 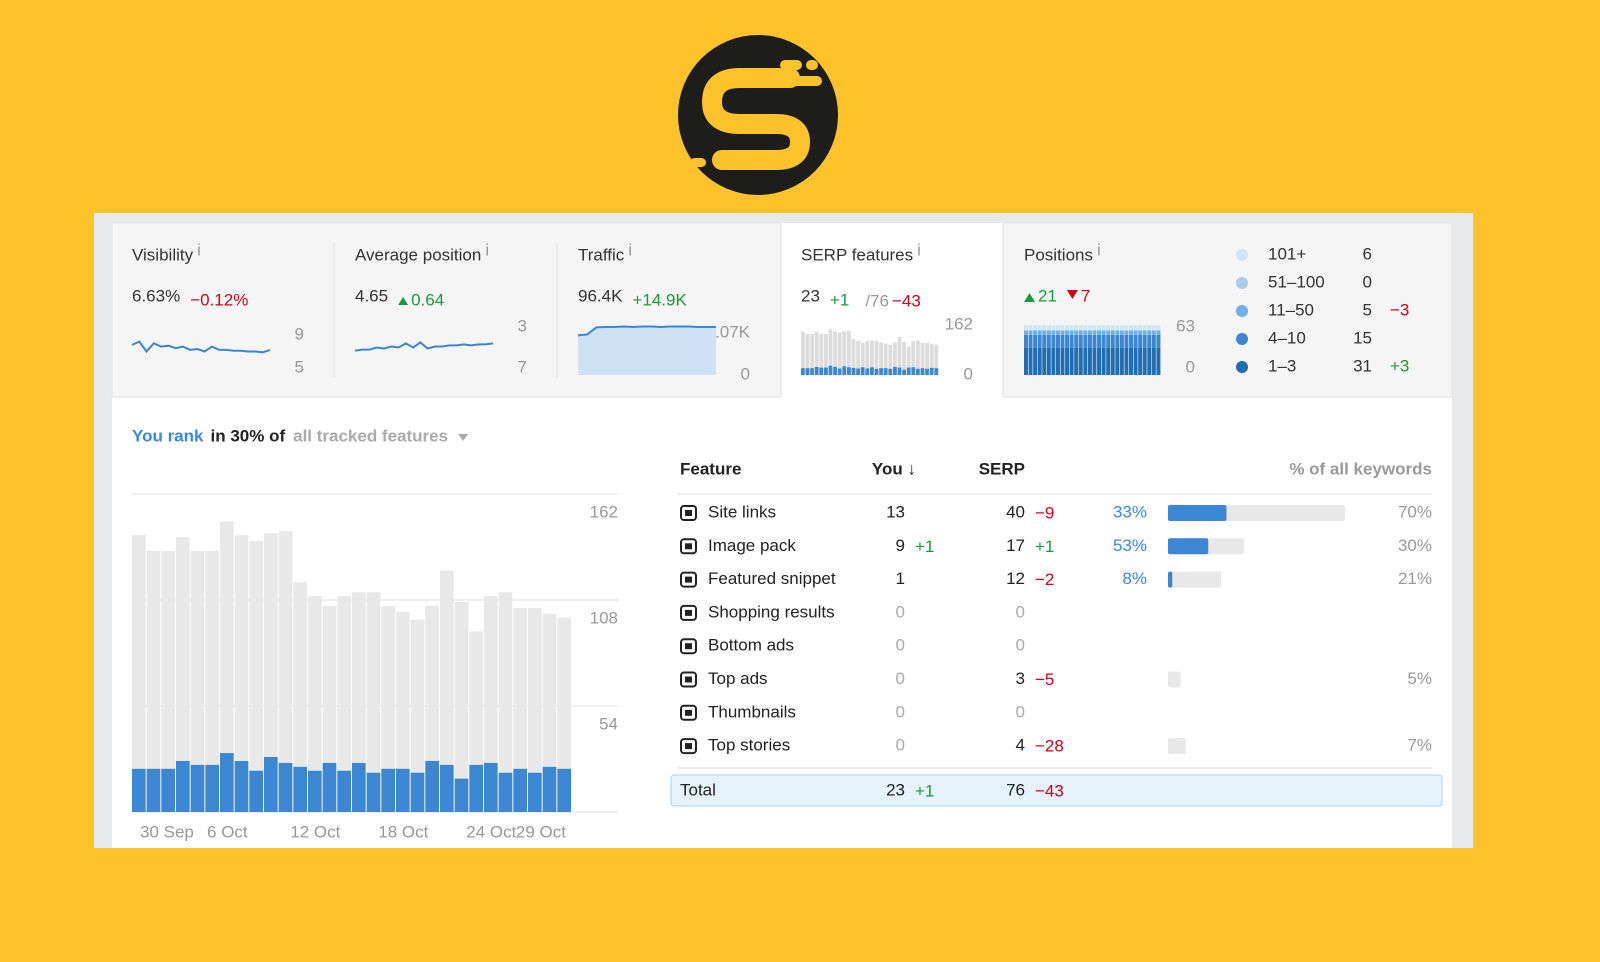 I want to click on spark-area, so click(x=647, y=350).